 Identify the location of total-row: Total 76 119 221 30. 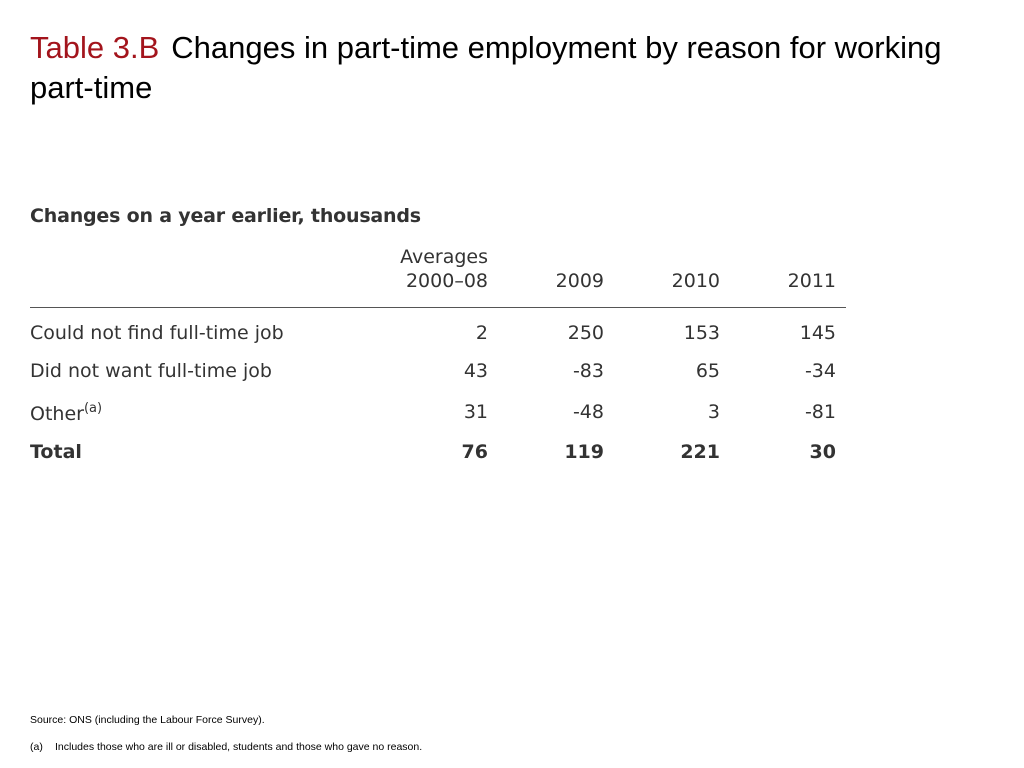
(438, 452).